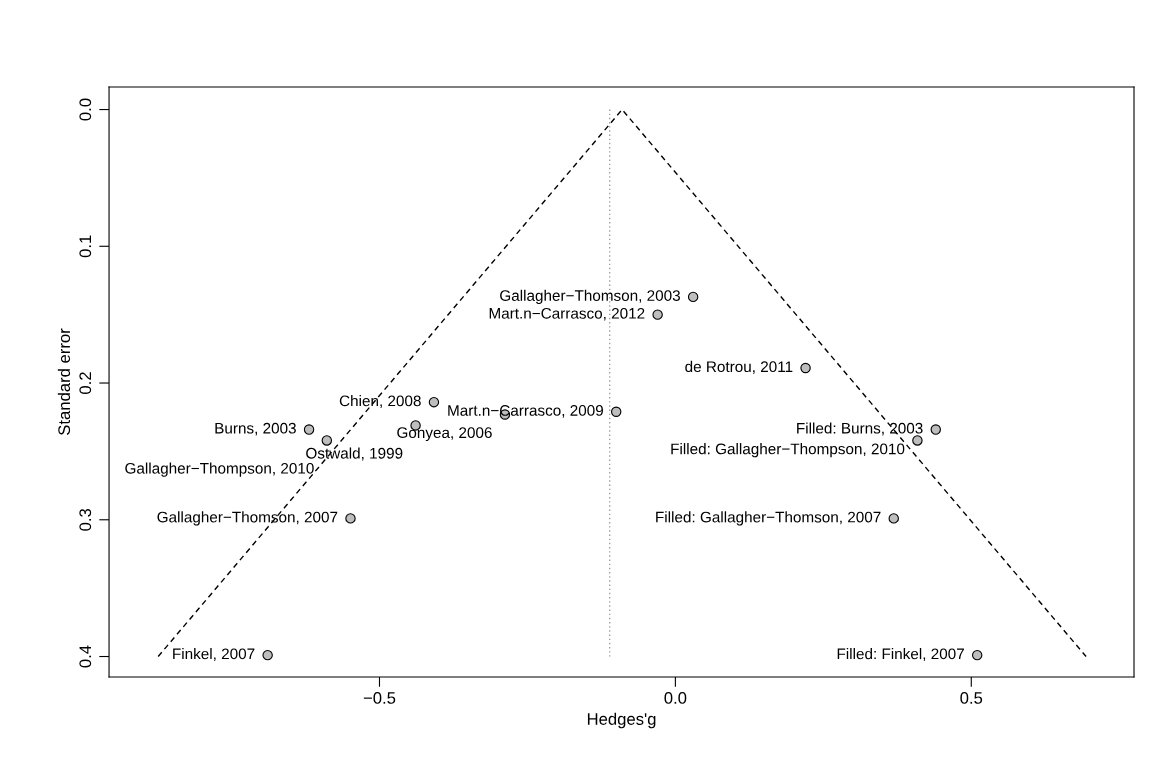  What do you see at coordinates (85, 656) in the screenshot?
I see `y-tick-label: 0.4` at bounding box center [85, 656].